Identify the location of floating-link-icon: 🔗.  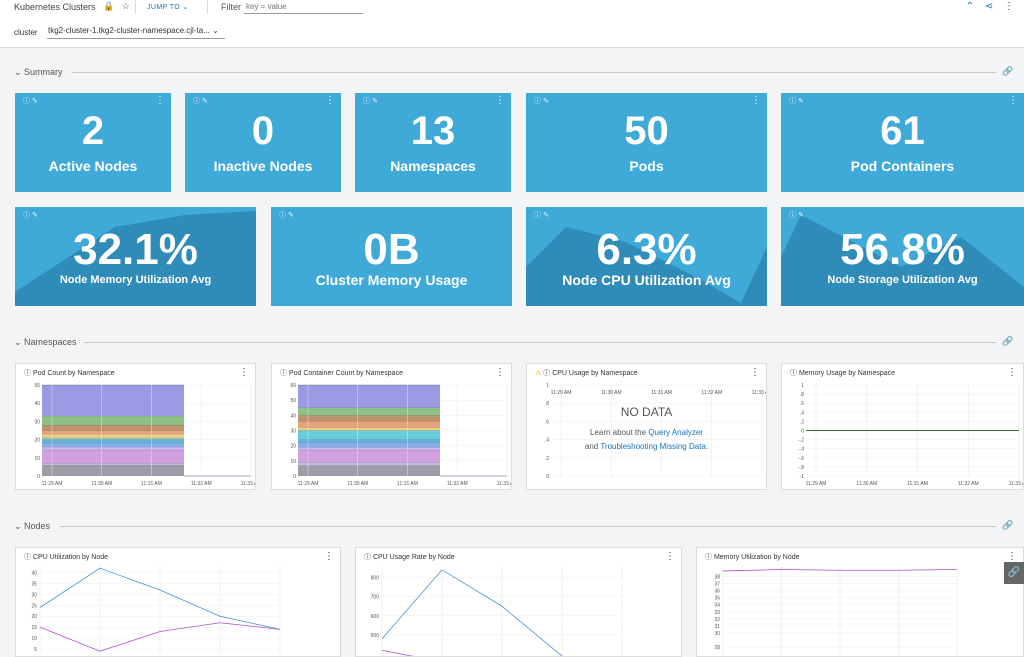
(1014, 573).